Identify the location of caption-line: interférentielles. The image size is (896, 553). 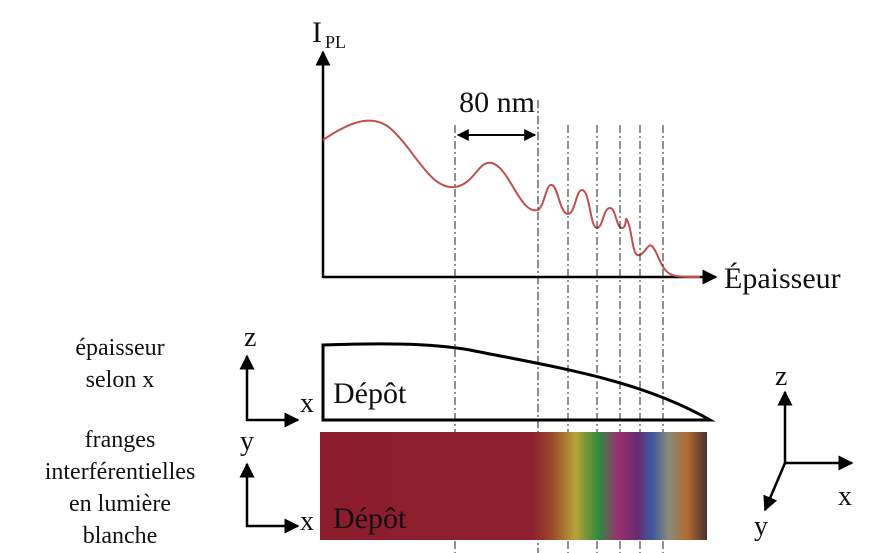
(120, 472).